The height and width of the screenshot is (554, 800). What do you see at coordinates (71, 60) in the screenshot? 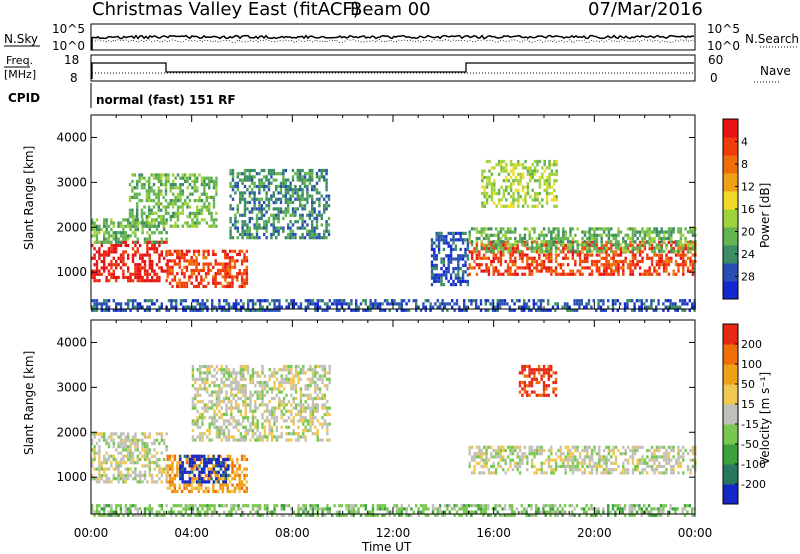
I see `freq-tick-high: 18` at bounding box center [71, 60].